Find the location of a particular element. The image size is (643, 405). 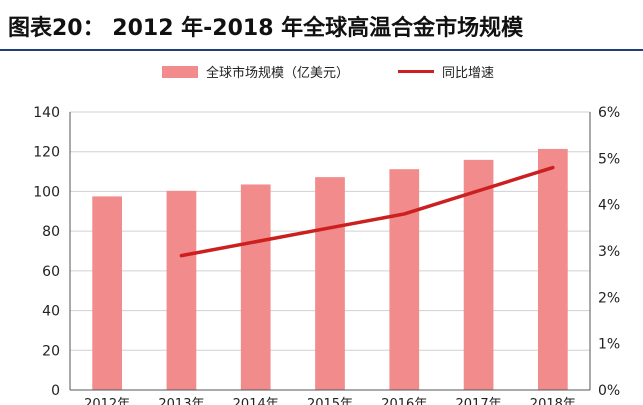

legend-label-line: 同比增速 is located at coordinates (468, 73).